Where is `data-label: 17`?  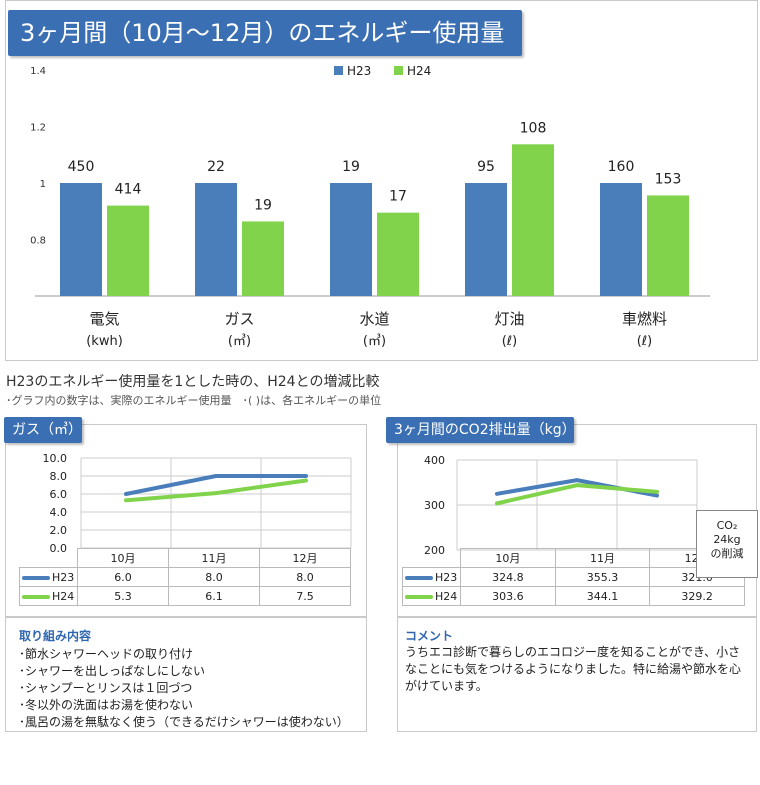 data-label: 17 is located at coordinates (398, 197).